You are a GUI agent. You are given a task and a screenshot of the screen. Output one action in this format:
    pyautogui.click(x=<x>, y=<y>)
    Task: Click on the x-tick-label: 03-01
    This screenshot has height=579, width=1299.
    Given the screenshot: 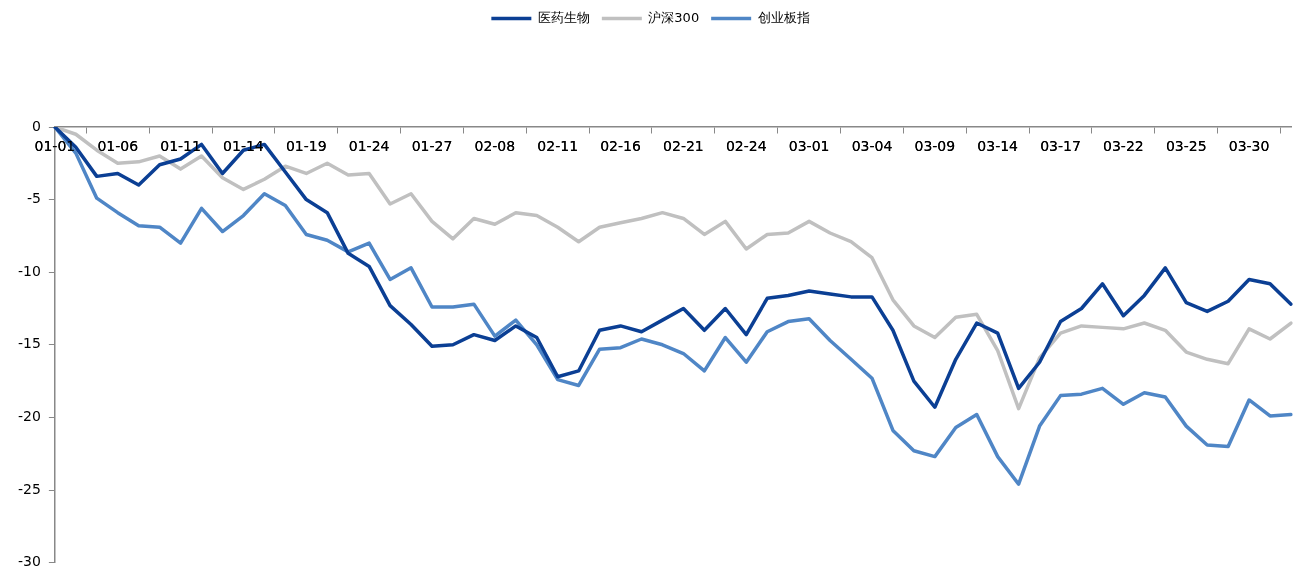 What is the action you would take?
    pyautogui.click(x=809, y=146)
    